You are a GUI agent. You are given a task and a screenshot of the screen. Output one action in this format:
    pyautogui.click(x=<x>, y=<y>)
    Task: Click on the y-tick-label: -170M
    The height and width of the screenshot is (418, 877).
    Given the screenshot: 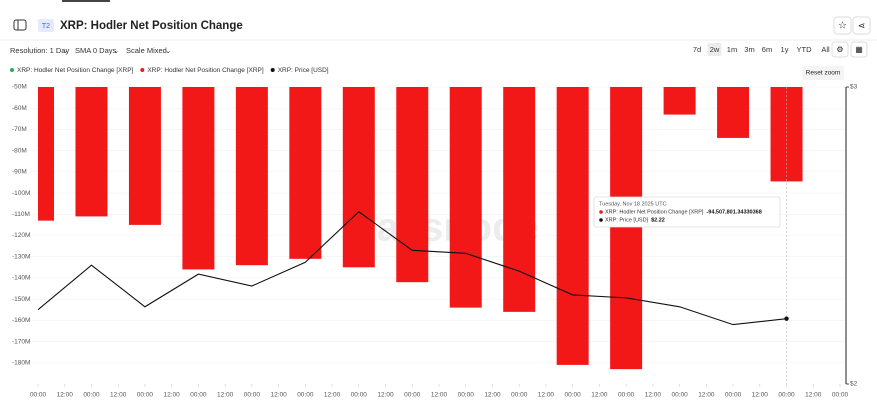 What is the action you would take?
    pyautogui.click(x=21, y=341)
    